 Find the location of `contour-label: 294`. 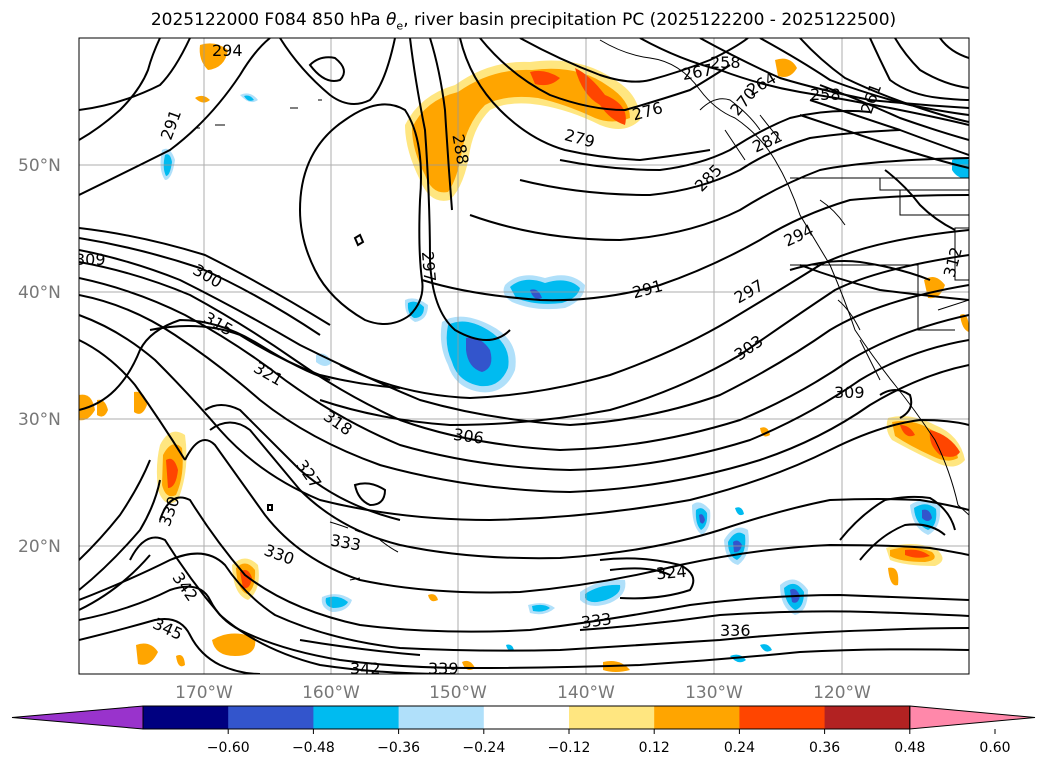

contour-label: 294 is located at coordinates (227, 50).